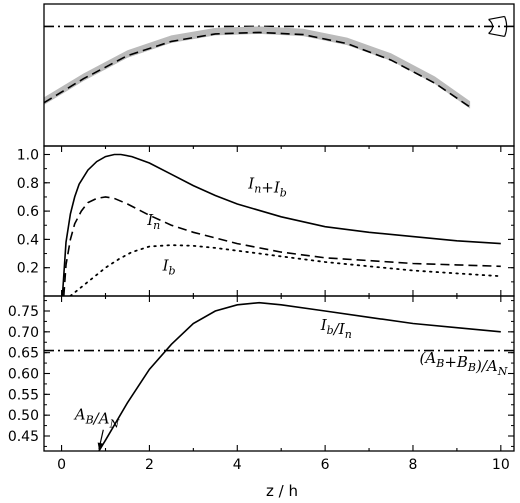 This screenshot has width=520, height=503. I want to click on x-tick-label: 6, so click(325, 465).